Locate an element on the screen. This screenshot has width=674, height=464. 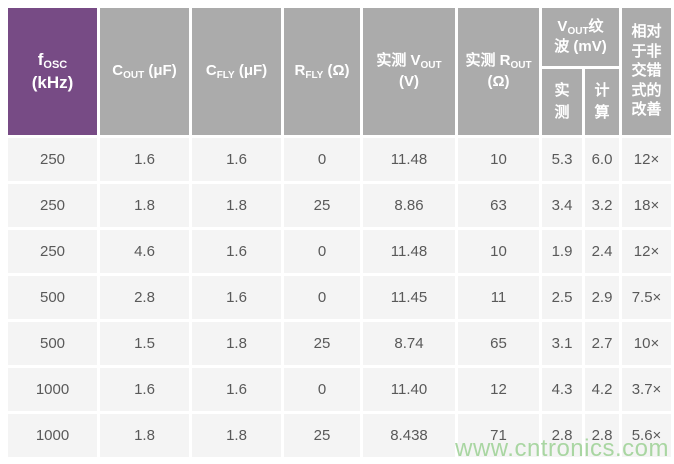
cell-cout: 2.8 is located at coordinates (144, 297).